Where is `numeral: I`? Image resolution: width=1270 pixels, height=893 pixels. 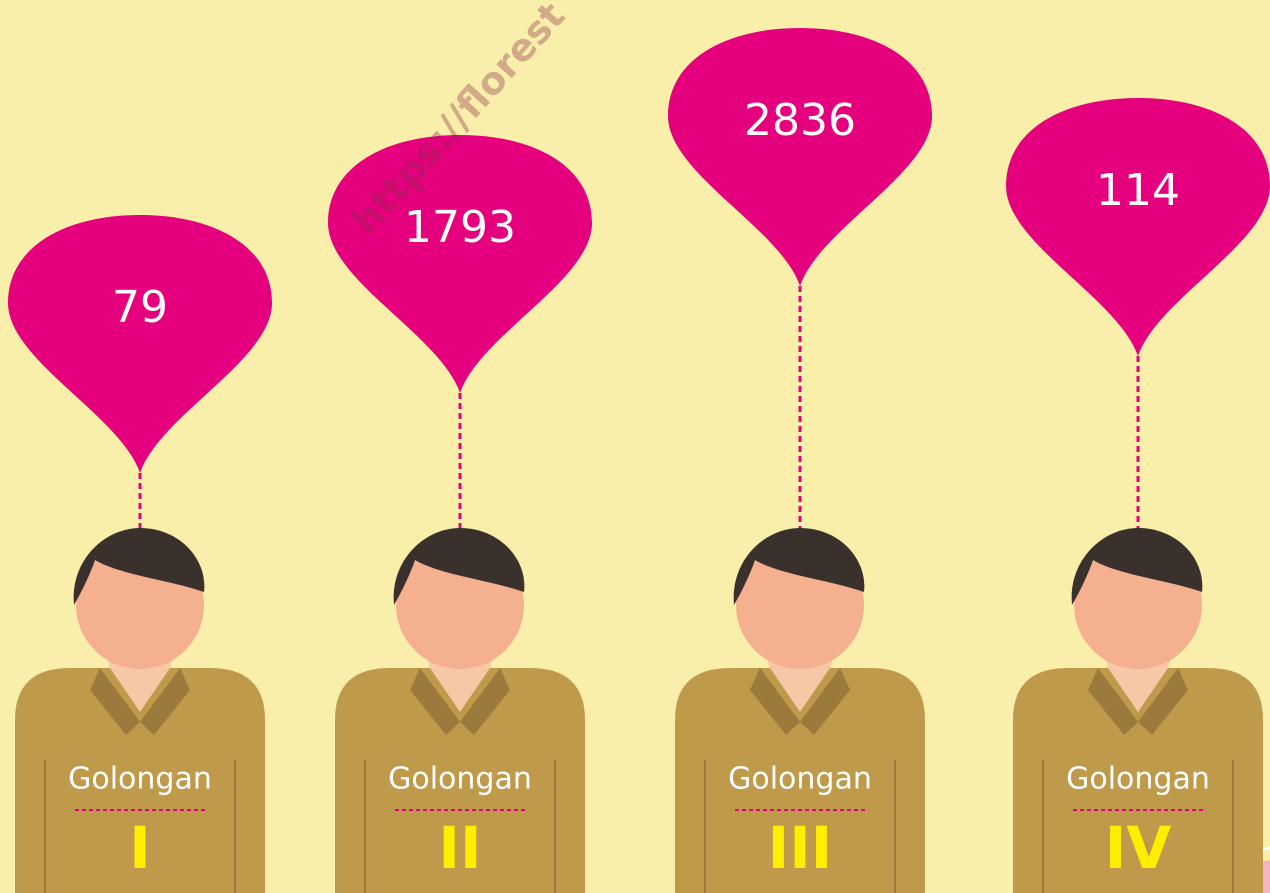 numeral: I is located at coordinates (140, 848).